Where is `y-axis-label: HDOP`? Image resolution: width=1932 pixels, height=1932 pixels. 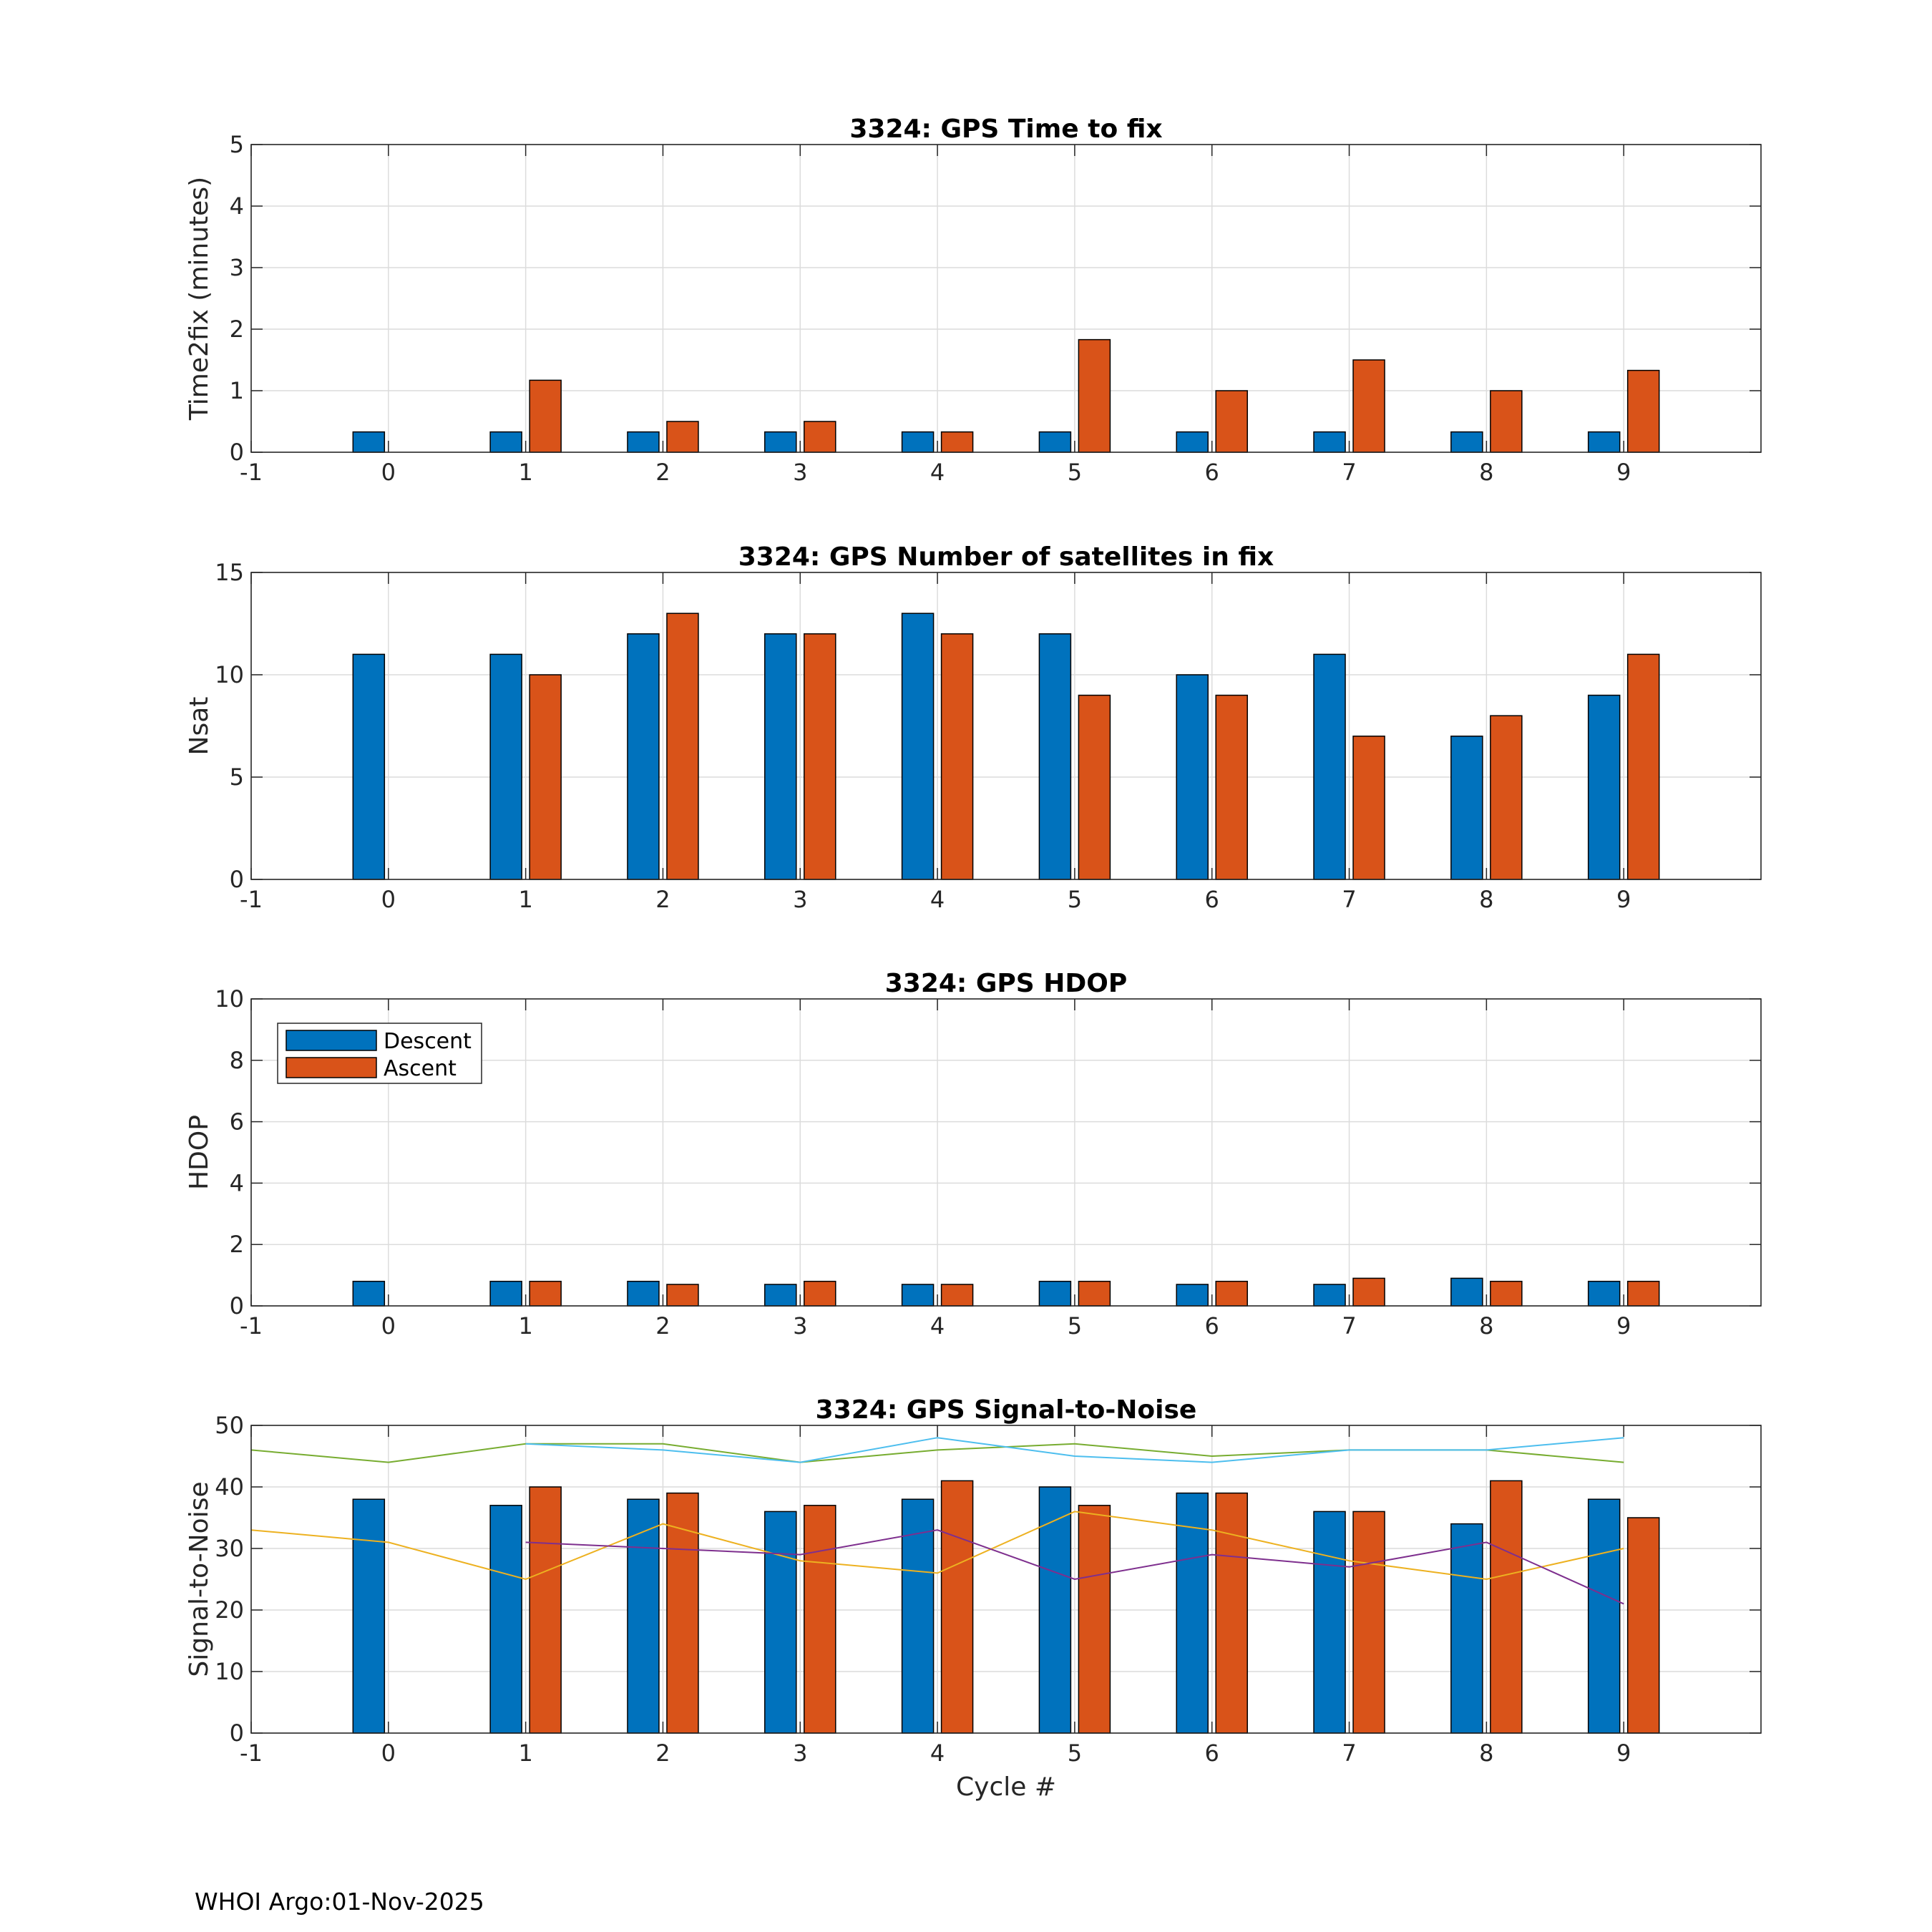 y-axis-label: HDOP is located at coordinates (199, 1152).